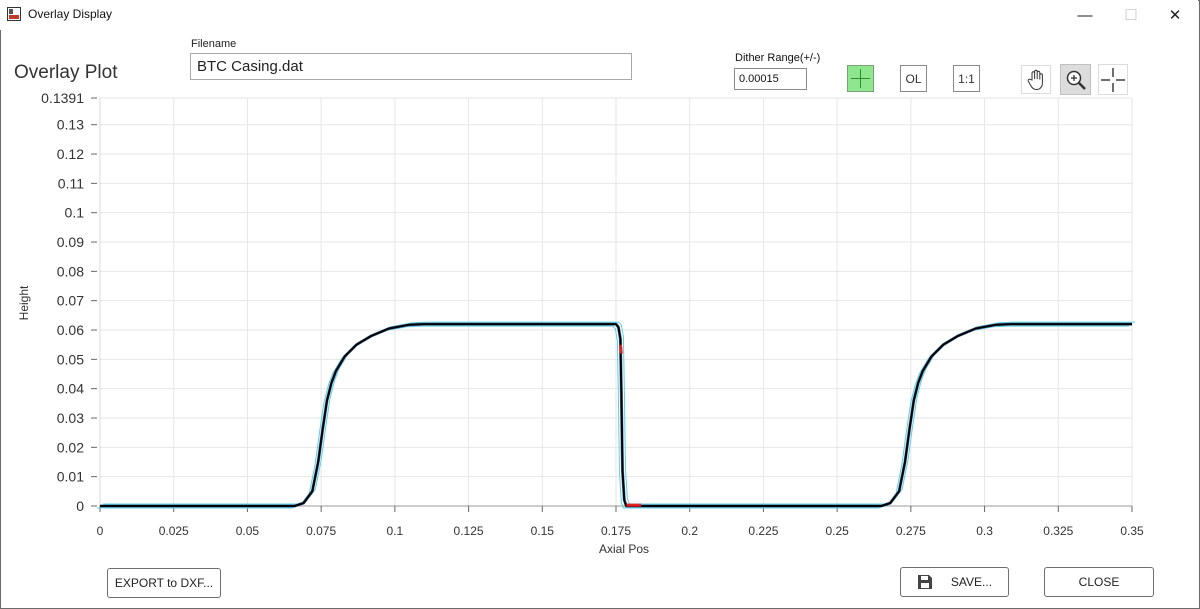 The image size is (1200, 609). Describe the element at coordinates (1058, 531) in the screenshot. I see `x-tick-label: 0.325` at that location.